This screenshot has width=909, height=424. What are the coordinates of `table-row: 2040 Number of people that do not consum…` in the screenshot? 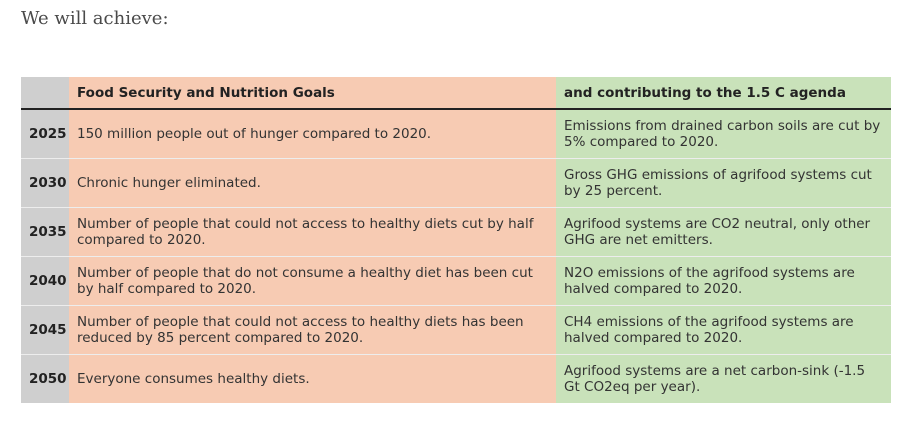 It's located at (456, 281).